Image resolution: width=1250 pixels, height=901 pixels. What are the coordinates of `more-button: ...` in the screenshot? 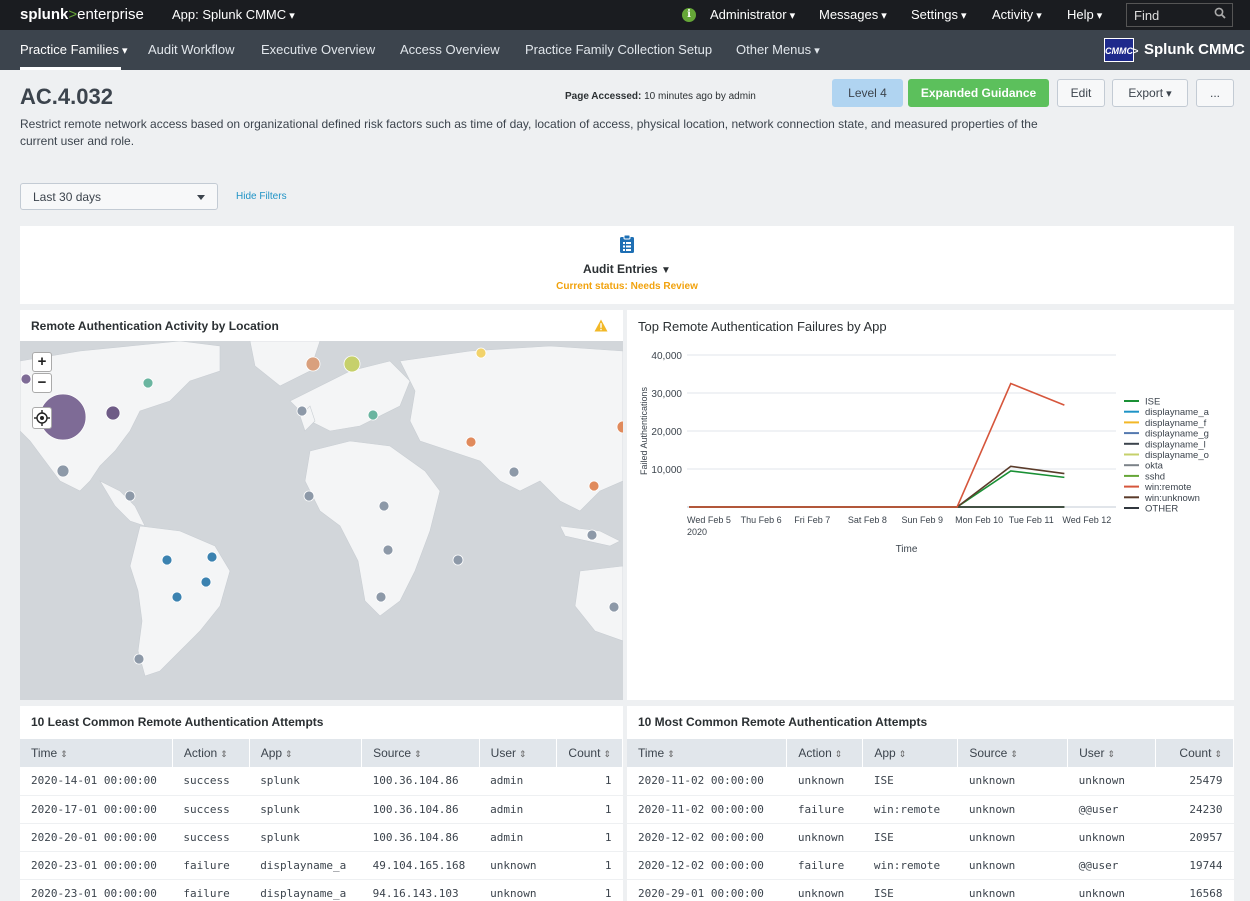 It's located at (1215, 93).